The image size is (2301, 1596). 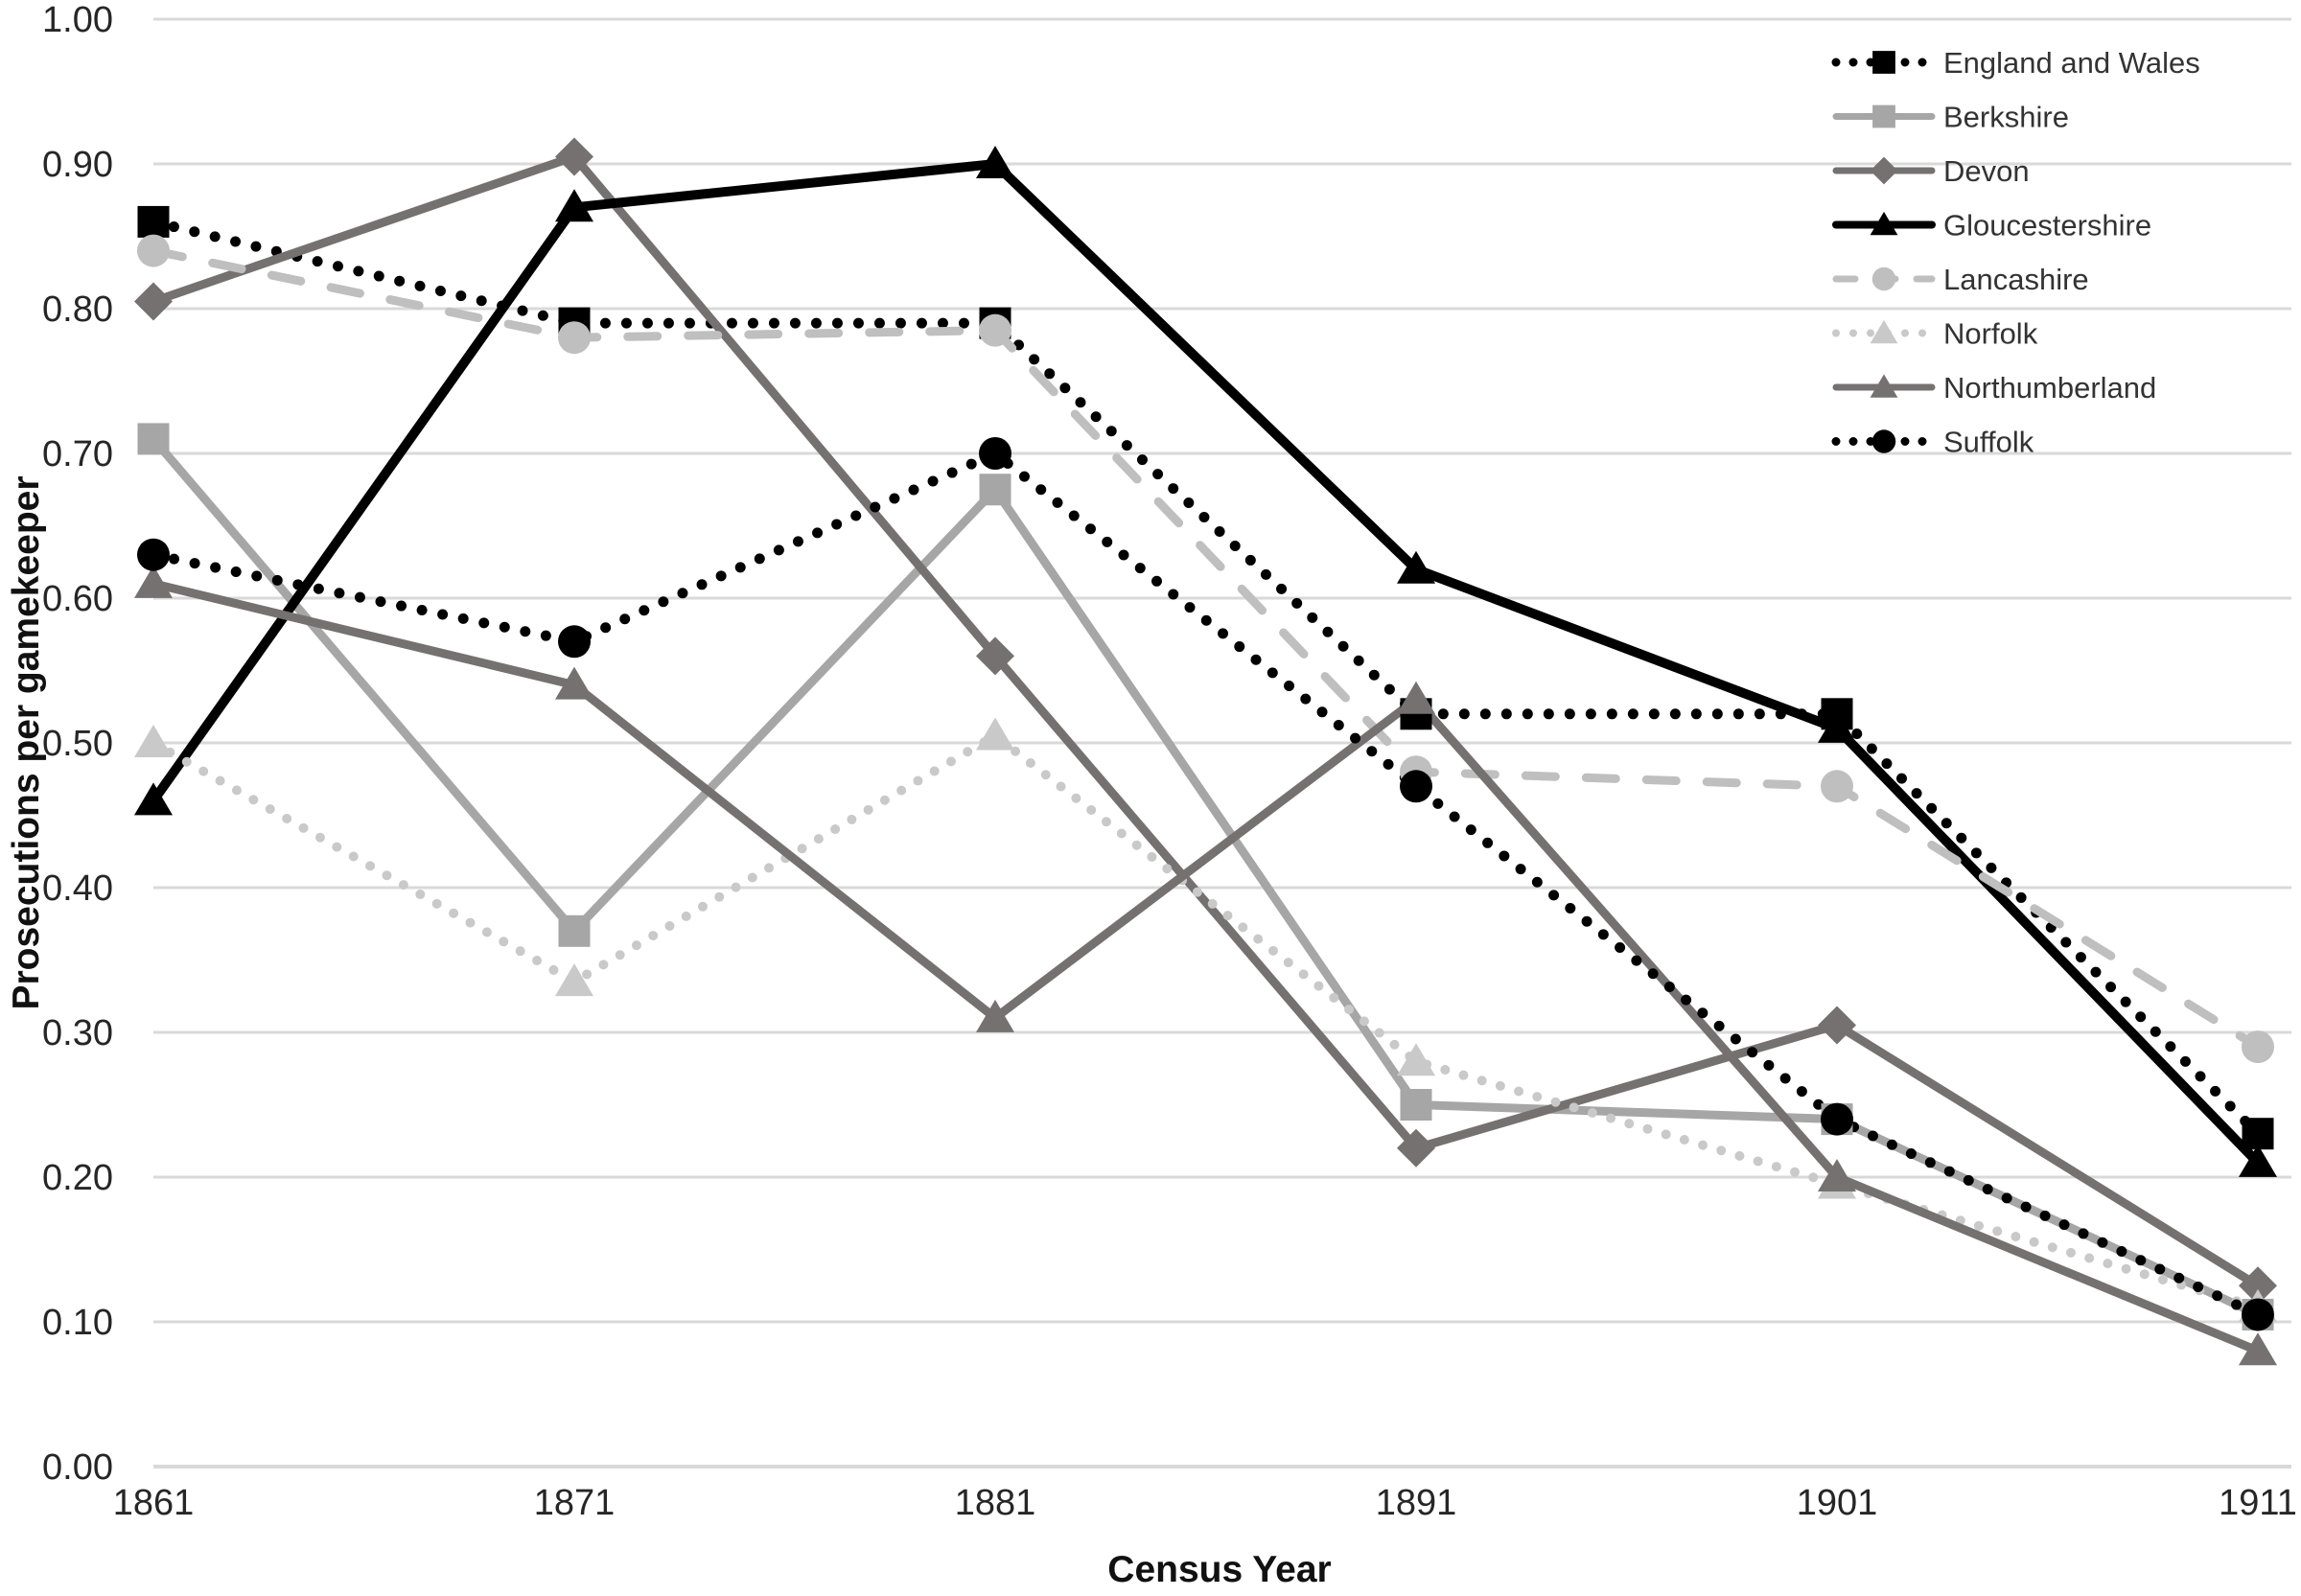 What do you see at coordinates (2006, 117) in the screenshot?
I see `legend-label: Berkshire` at bounding box center [2006, 117].